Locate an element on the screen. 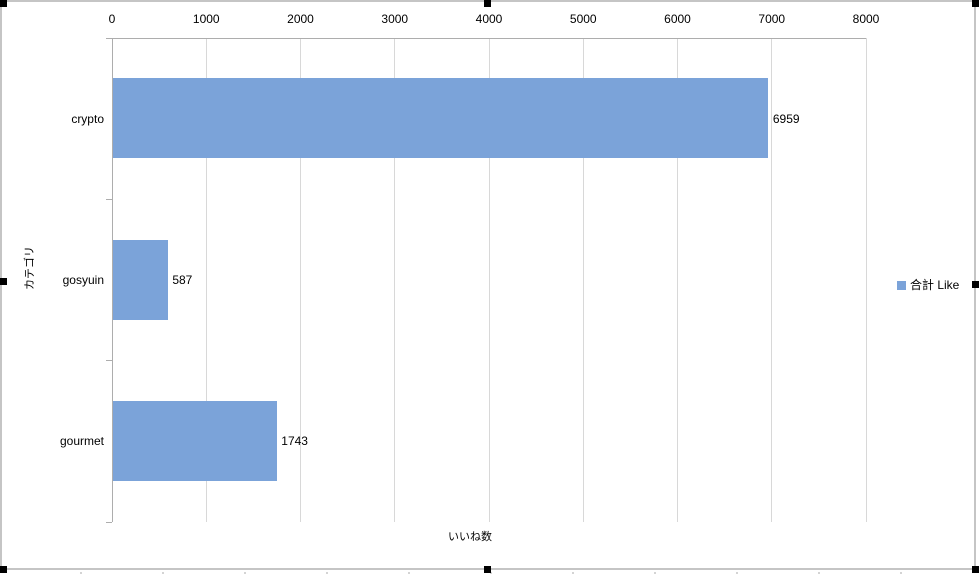  selection-handle-left-middle is located at coordinates (3, 281).